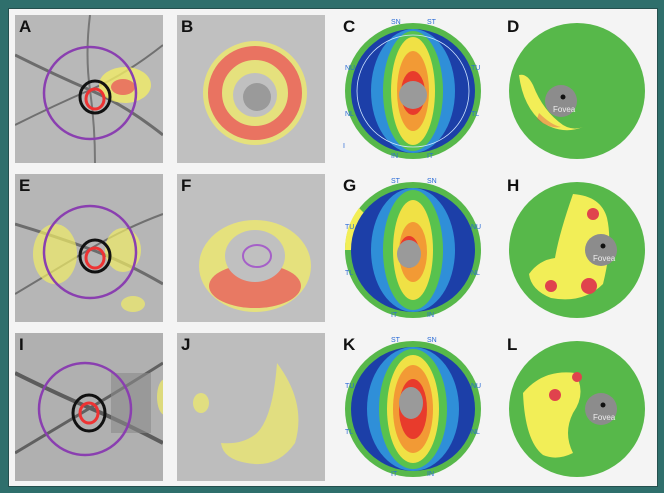 The image size is (664, 493). What do you see at coordinates (413, 248) in the screenshot?
I see `panel-g-thickness-map: G ST SN TU NU TL NL IT IN` at bounding box center [413, 248].